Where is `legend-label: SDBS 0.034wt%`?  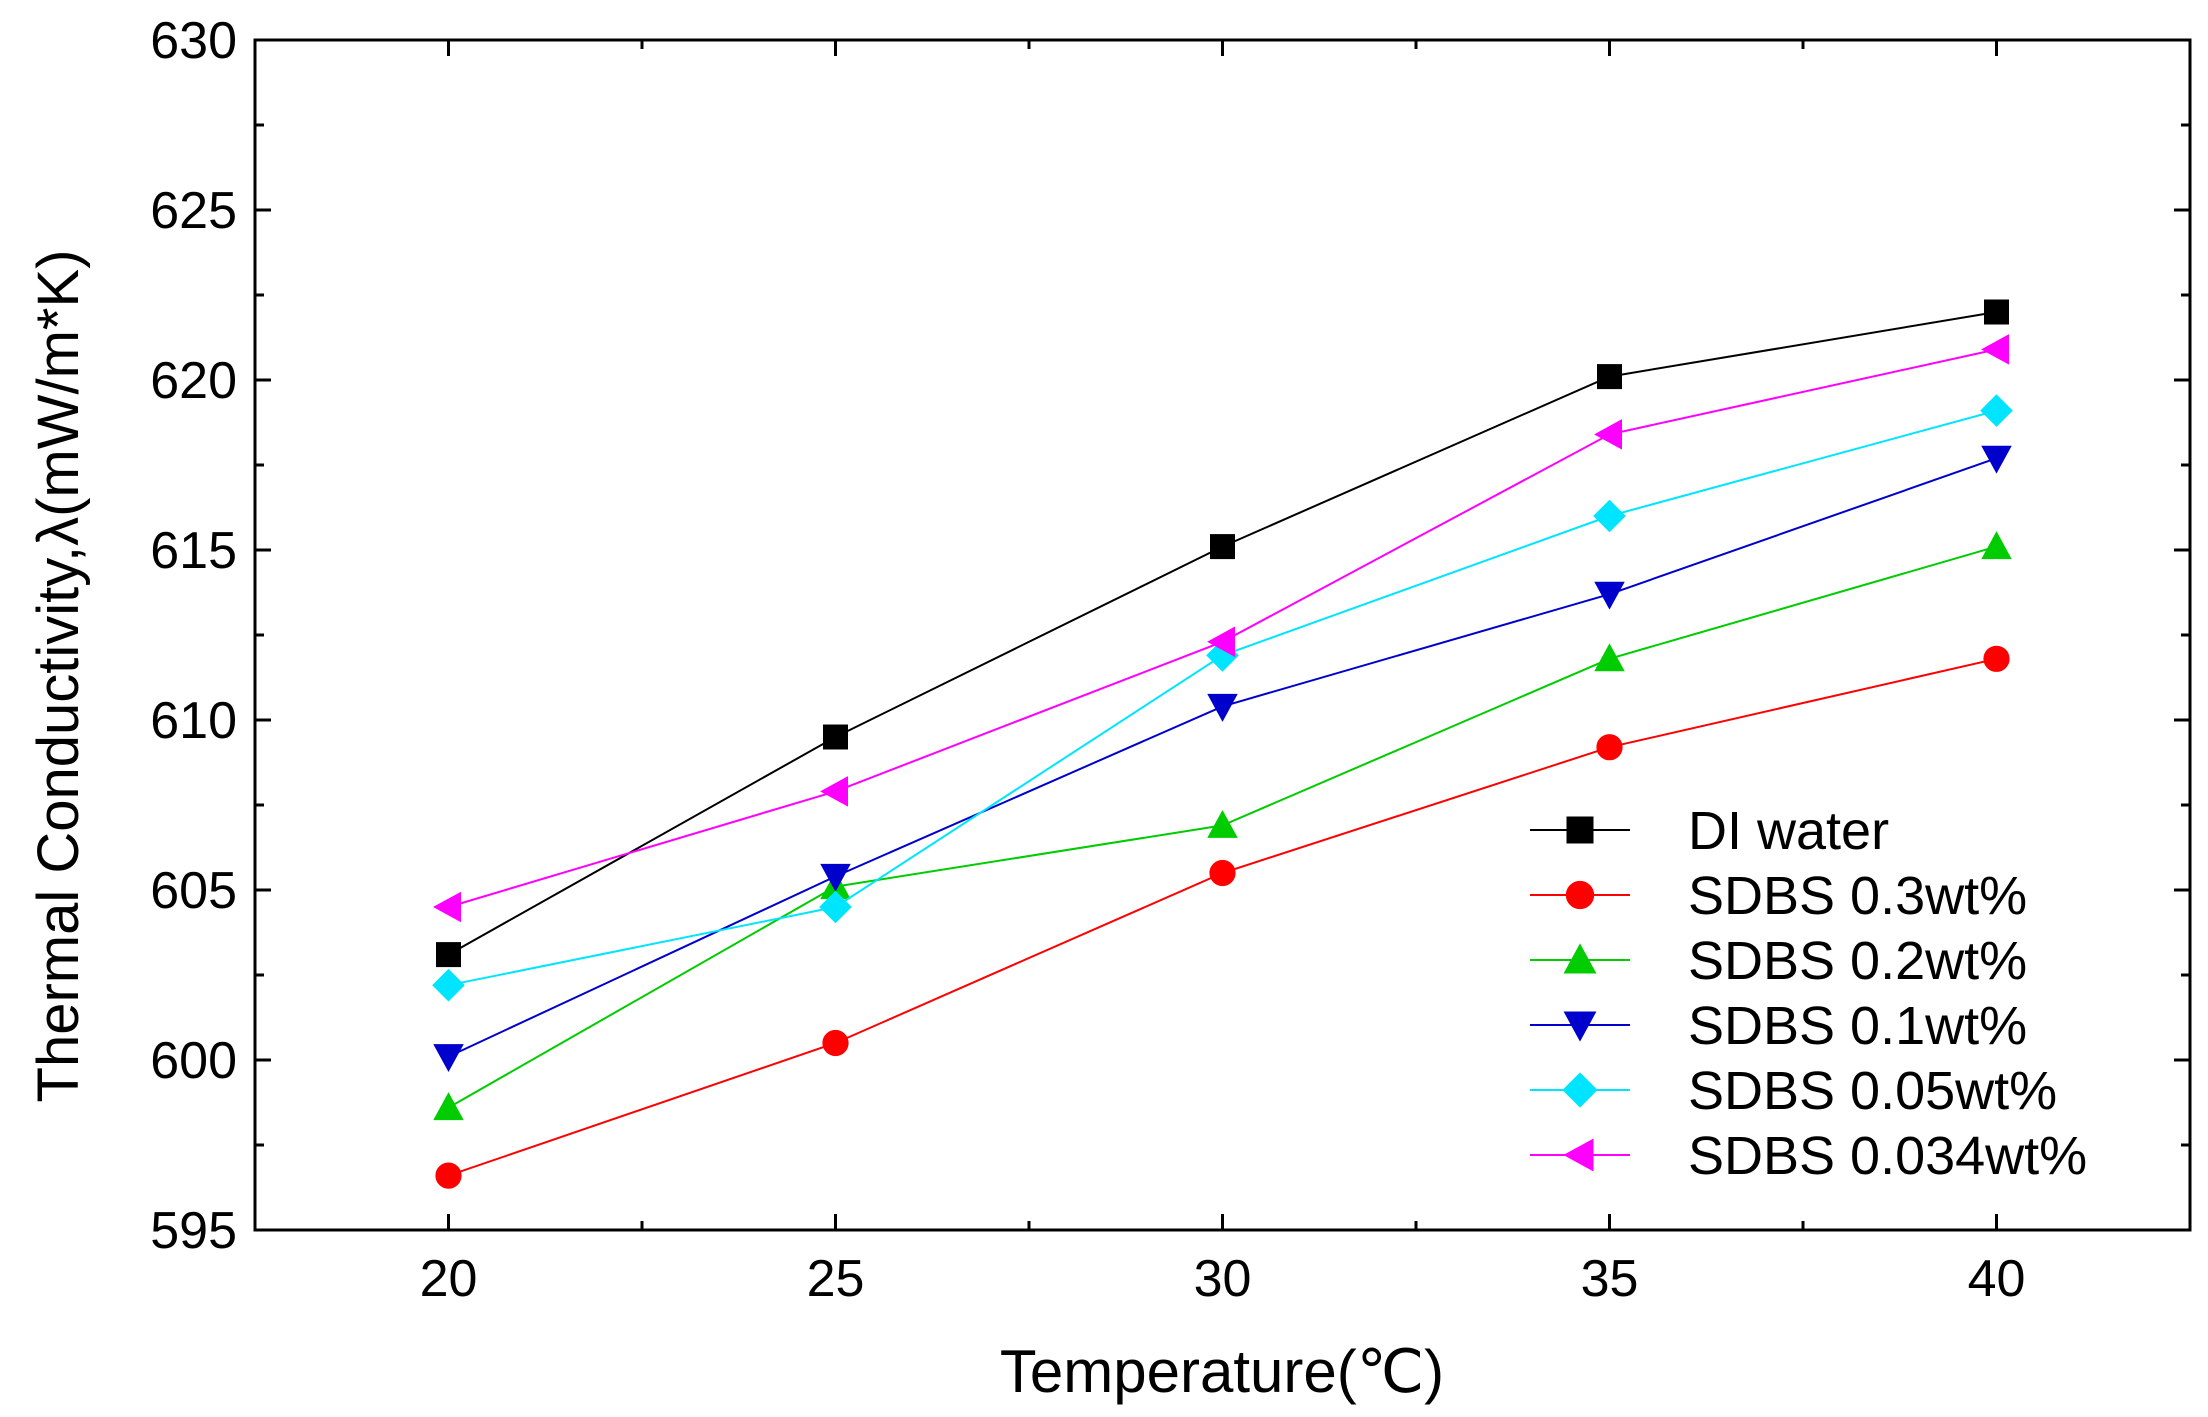 legend-label: SDBS 0.034wt% is located at coordinates (1887, 1156).